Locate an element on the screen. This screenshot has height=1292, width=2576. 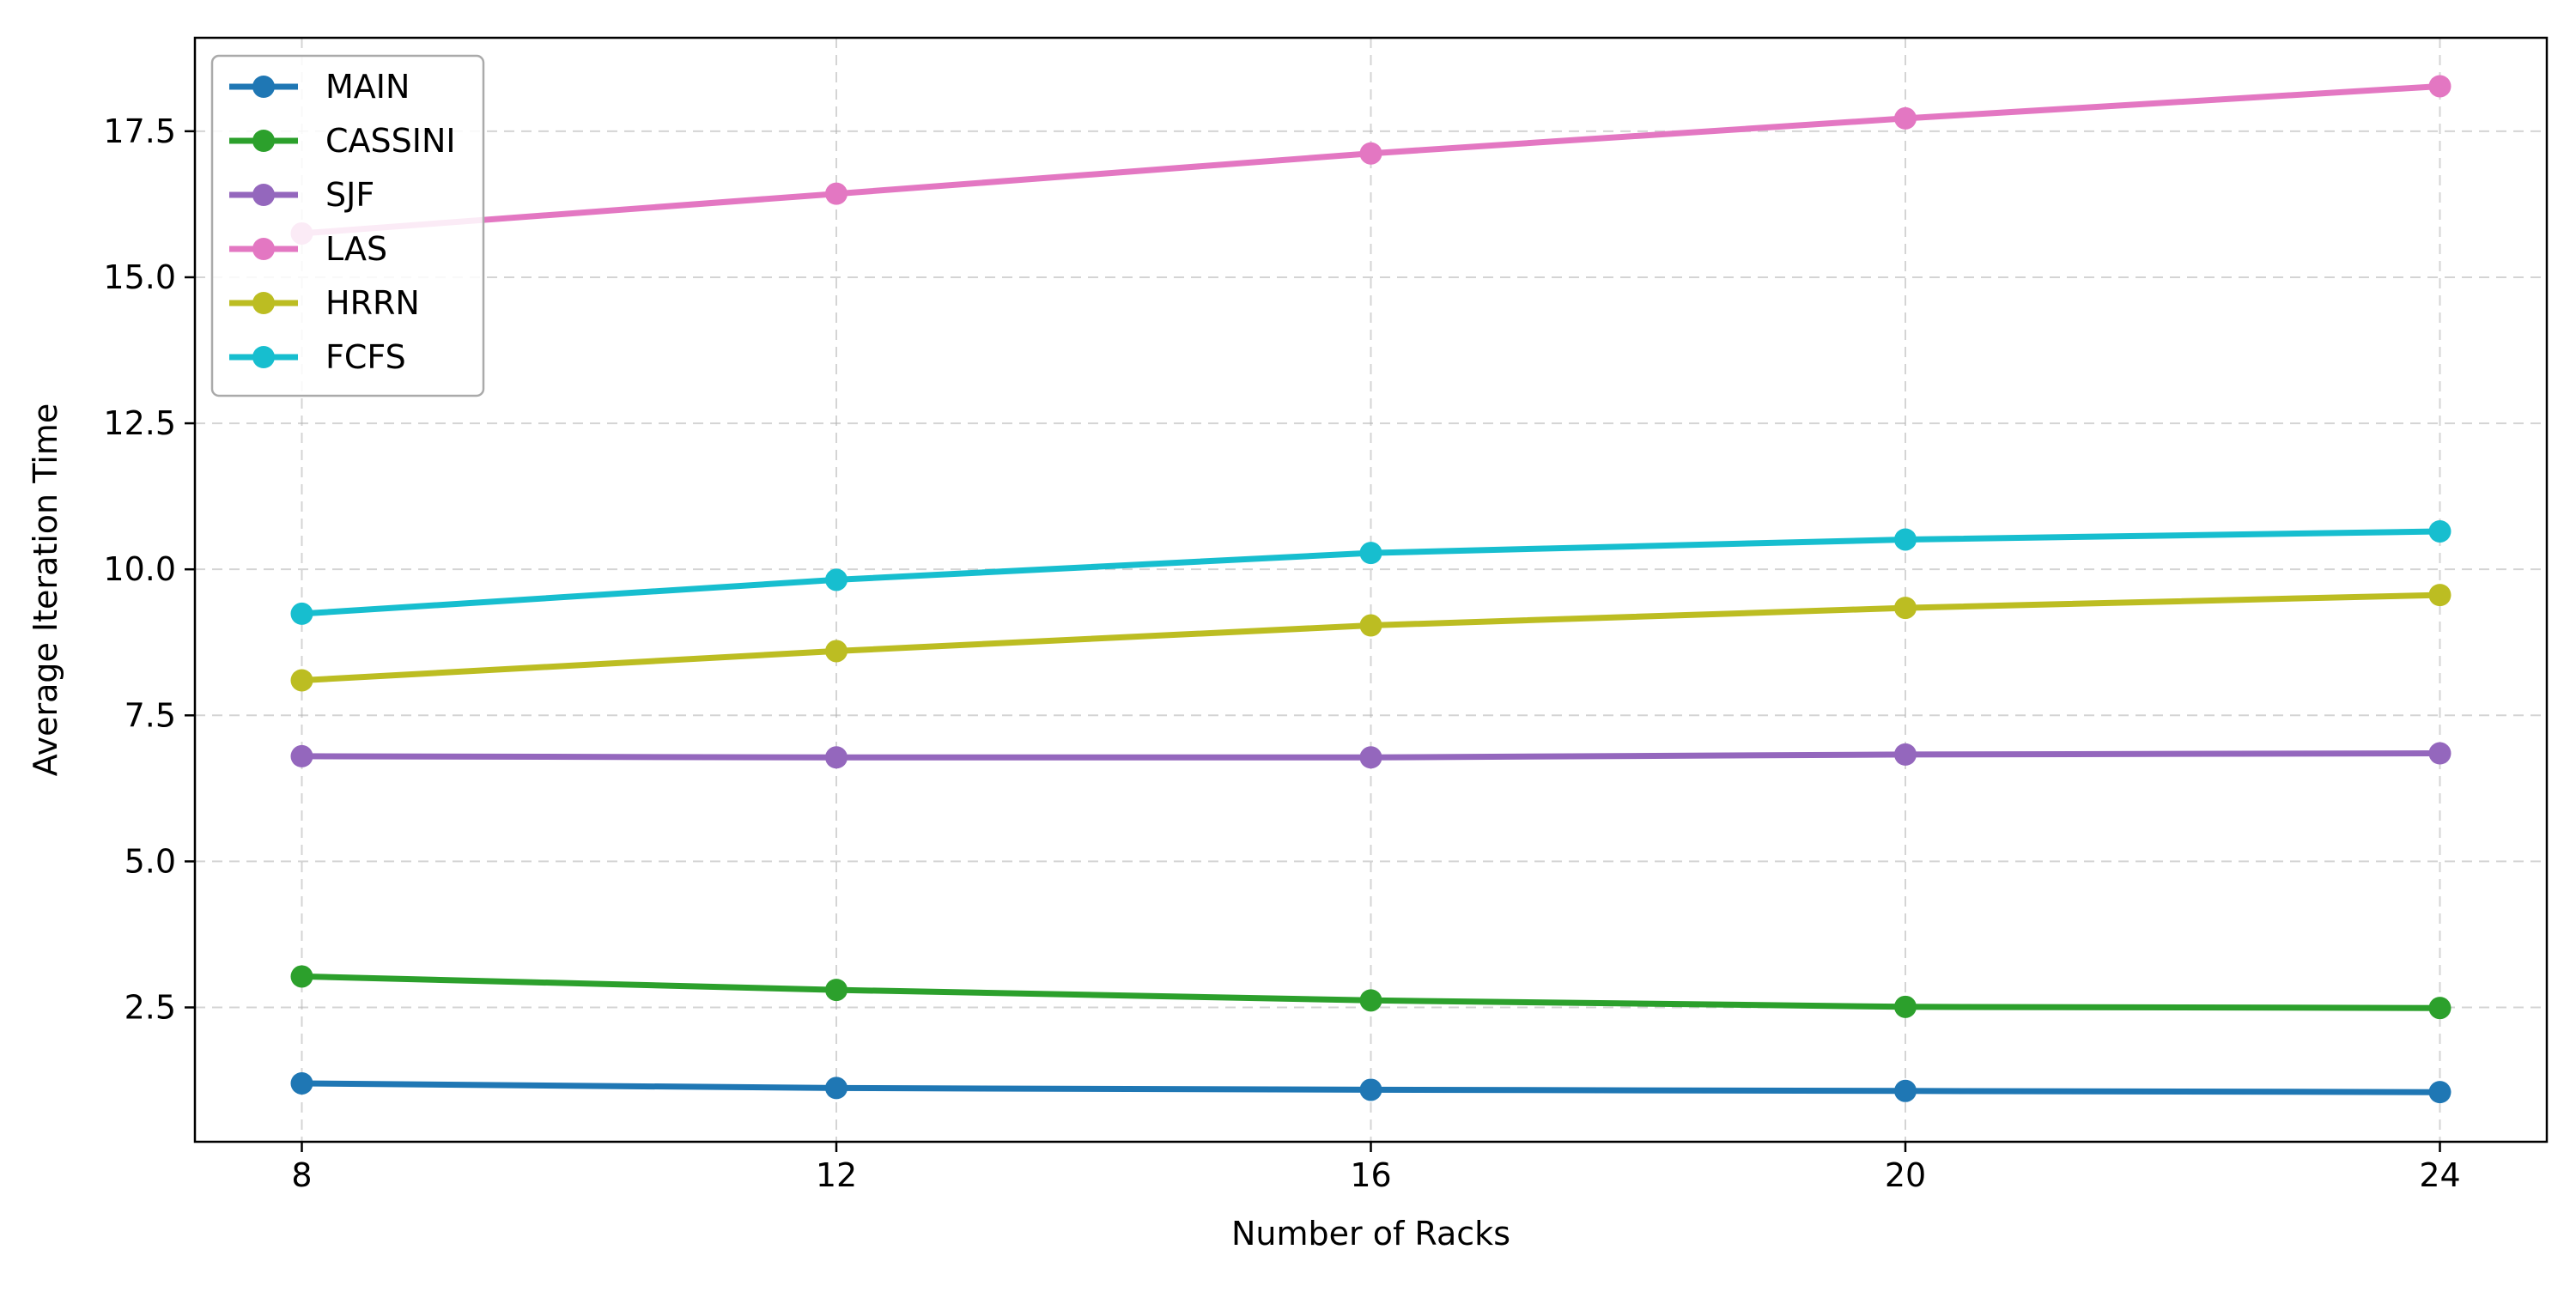
x-tick-label: 24 is located at coordinates (2440, 1175).